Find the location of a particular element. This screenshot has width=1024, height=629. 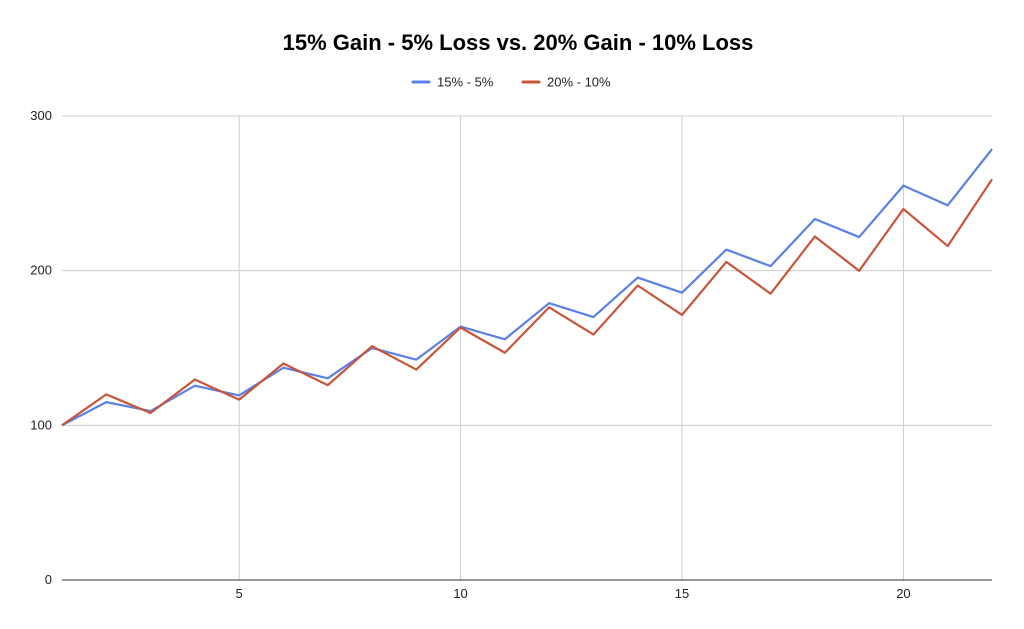

y-tick-label: 200 is located at coordinates (41, 270).